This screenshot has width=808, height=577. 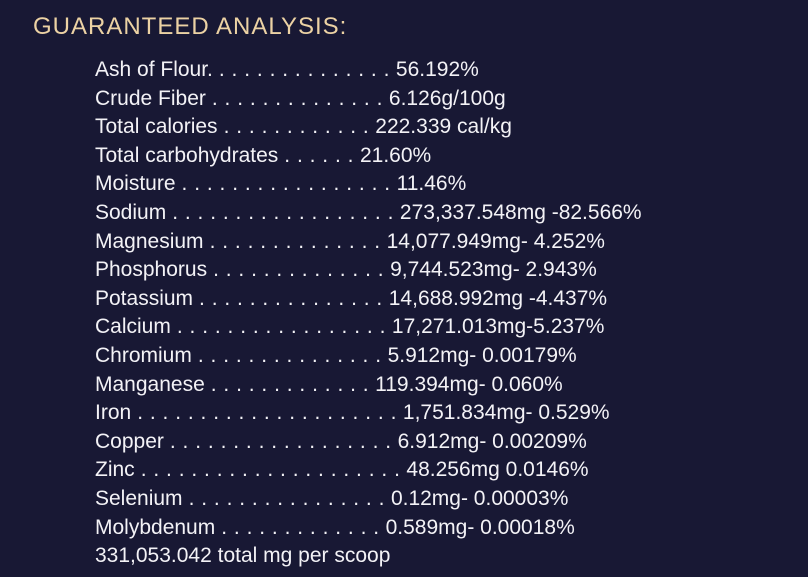 What do you see at coordinates (144, 298) in the screenshot?
I see `nutrient-name: Potassium` at bounding box center [144, 298].